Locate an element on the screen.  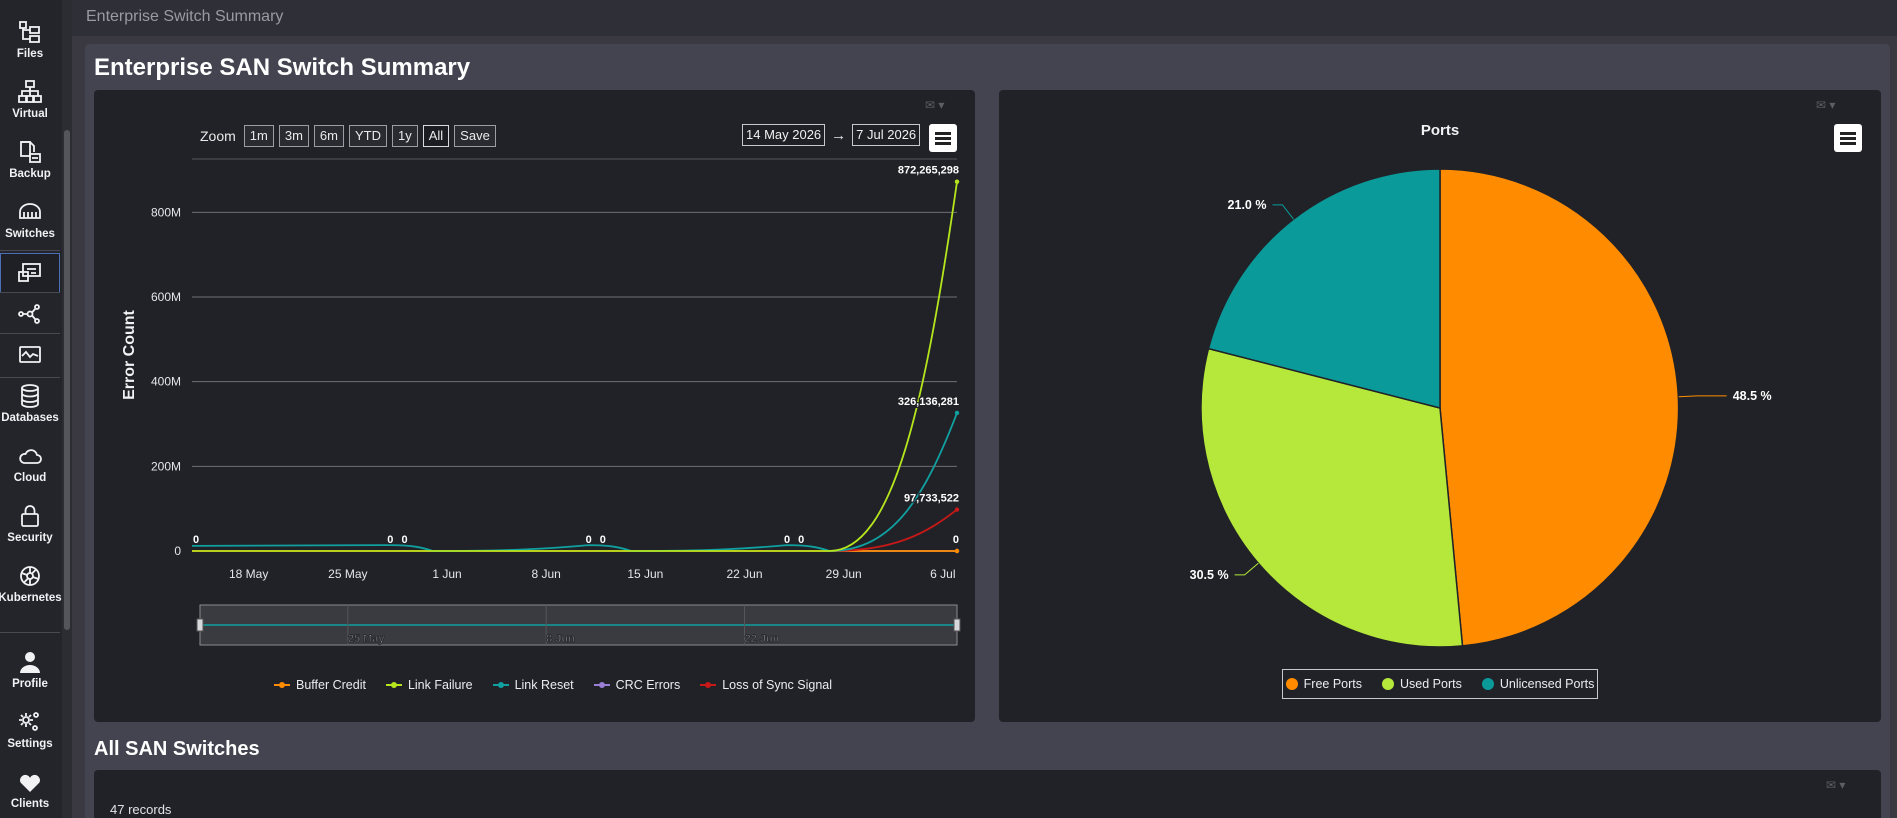
sidebar-item-clients: Clients is located at coordinates (30, 789).